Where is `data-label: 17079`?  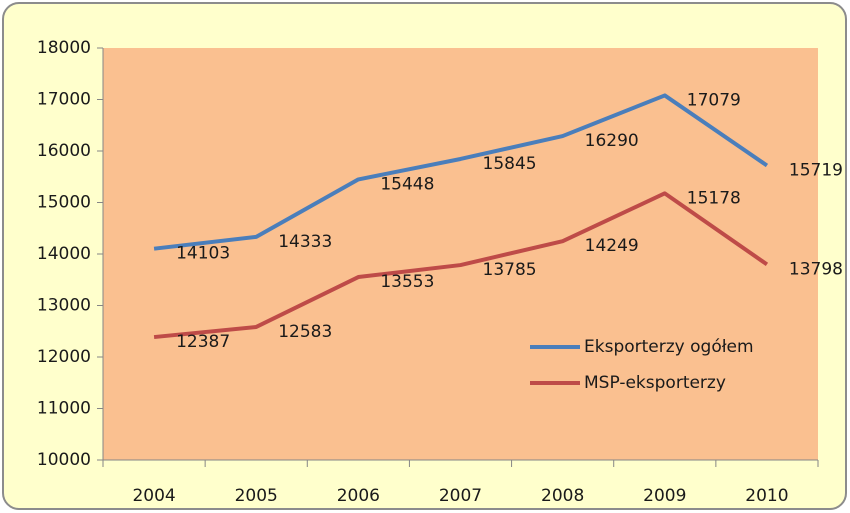 data-label: 17079 is located at coordinates (714, 100).